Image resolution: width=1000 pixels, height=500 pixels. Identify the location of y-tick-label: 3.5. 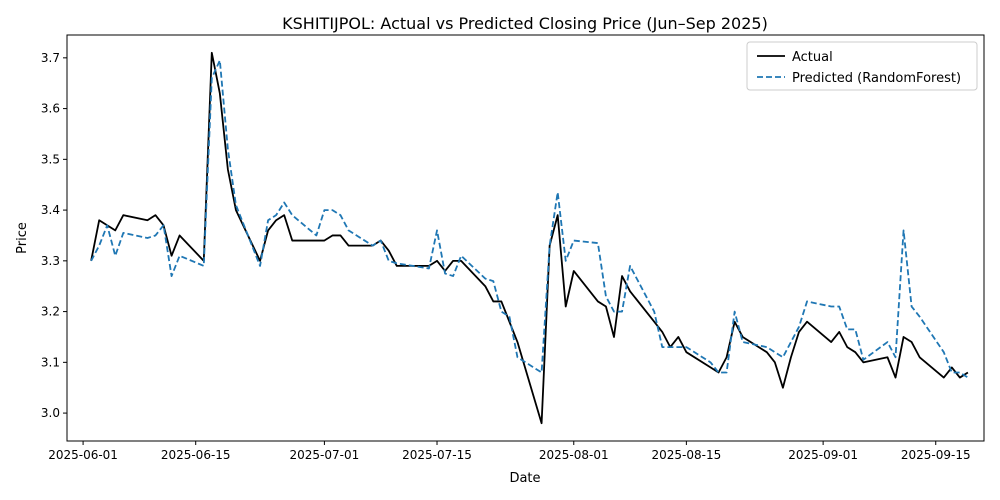
(50, 159).